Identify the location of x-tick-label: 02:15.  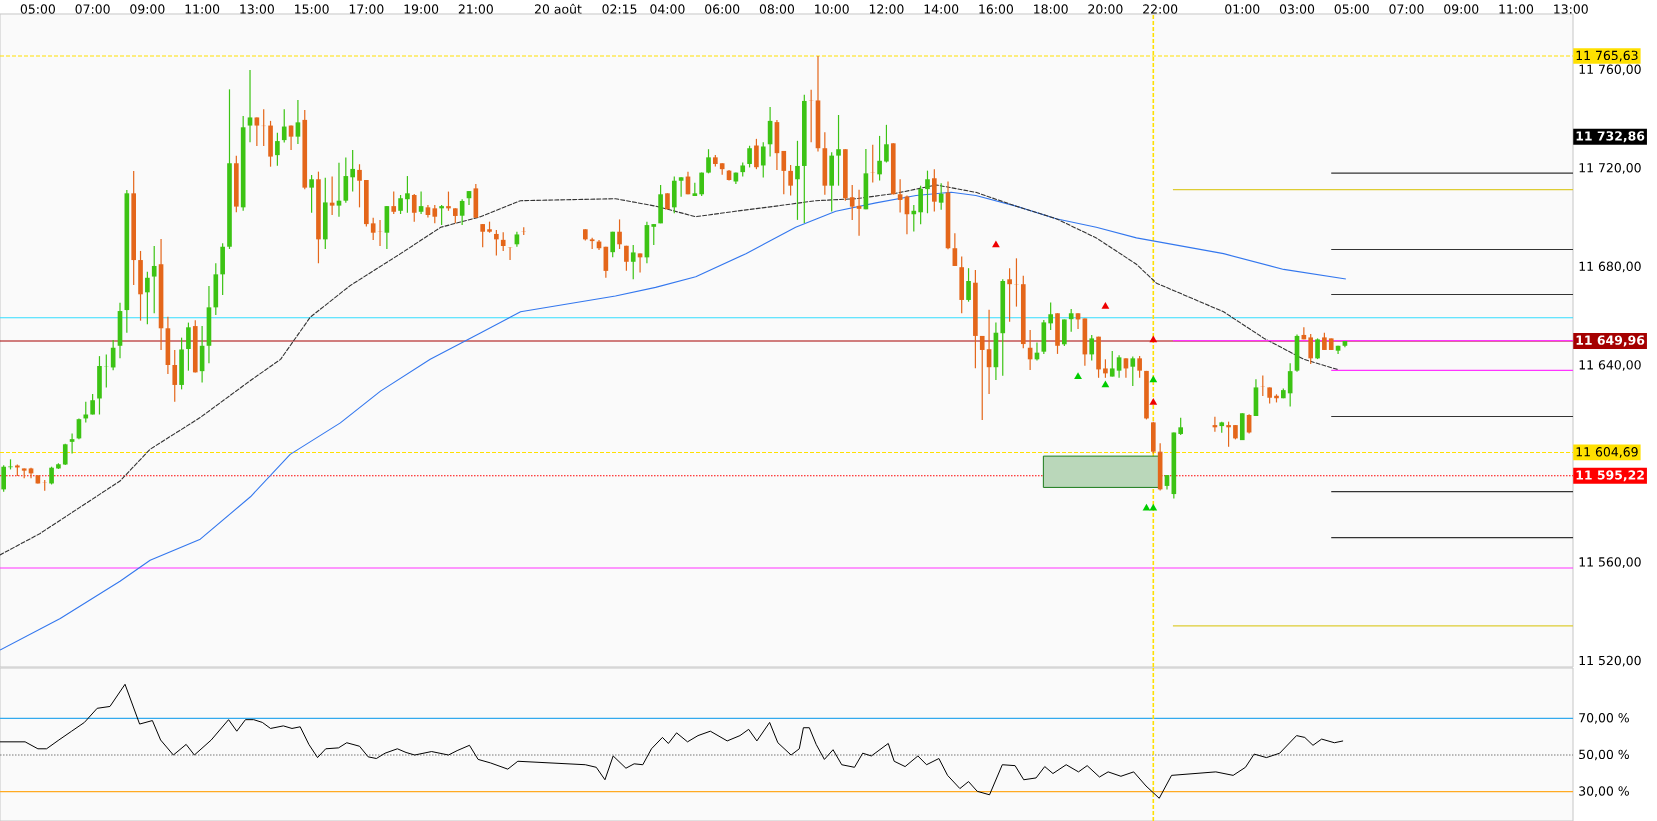
(619, 9).